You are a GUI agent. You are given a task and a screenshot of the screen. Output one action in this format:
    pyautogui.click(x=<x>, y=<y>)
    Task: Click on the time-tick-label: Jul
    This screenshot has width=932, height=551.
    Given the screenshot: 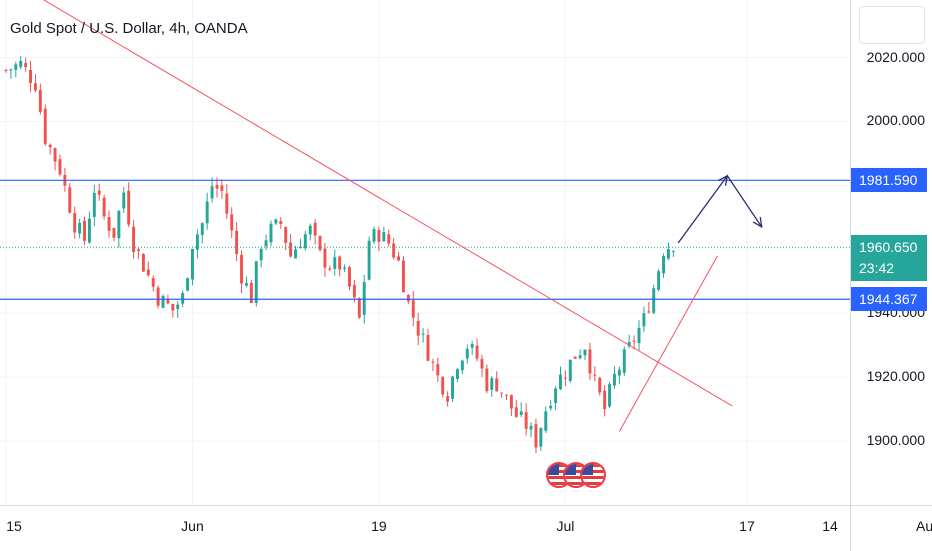 What is the action you would take?
    pyautogui.click(x=565, y=526)
    